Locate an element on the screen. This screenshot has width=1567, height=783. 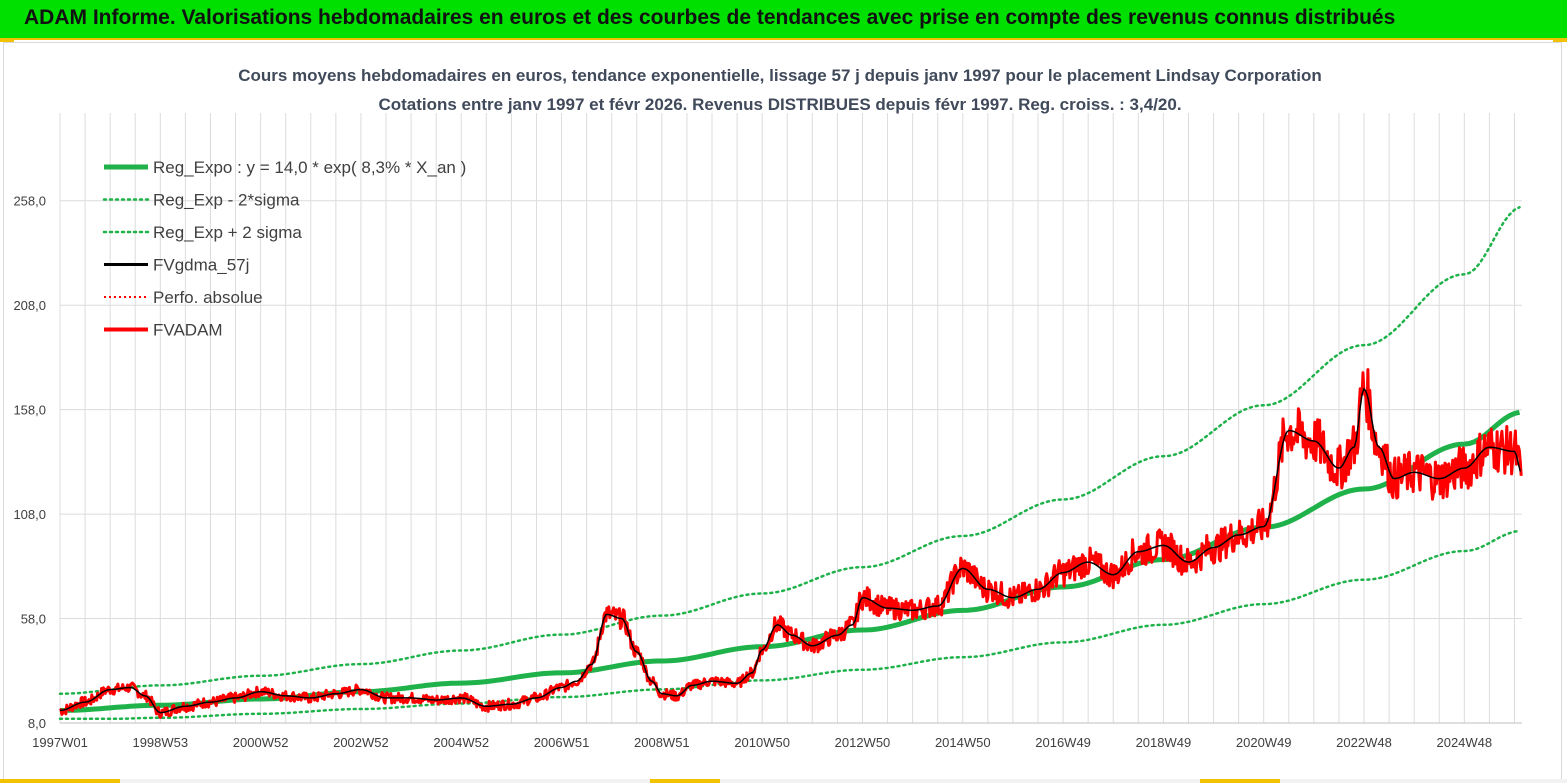
corner-mark-right is located at coordinates (1560, 40).